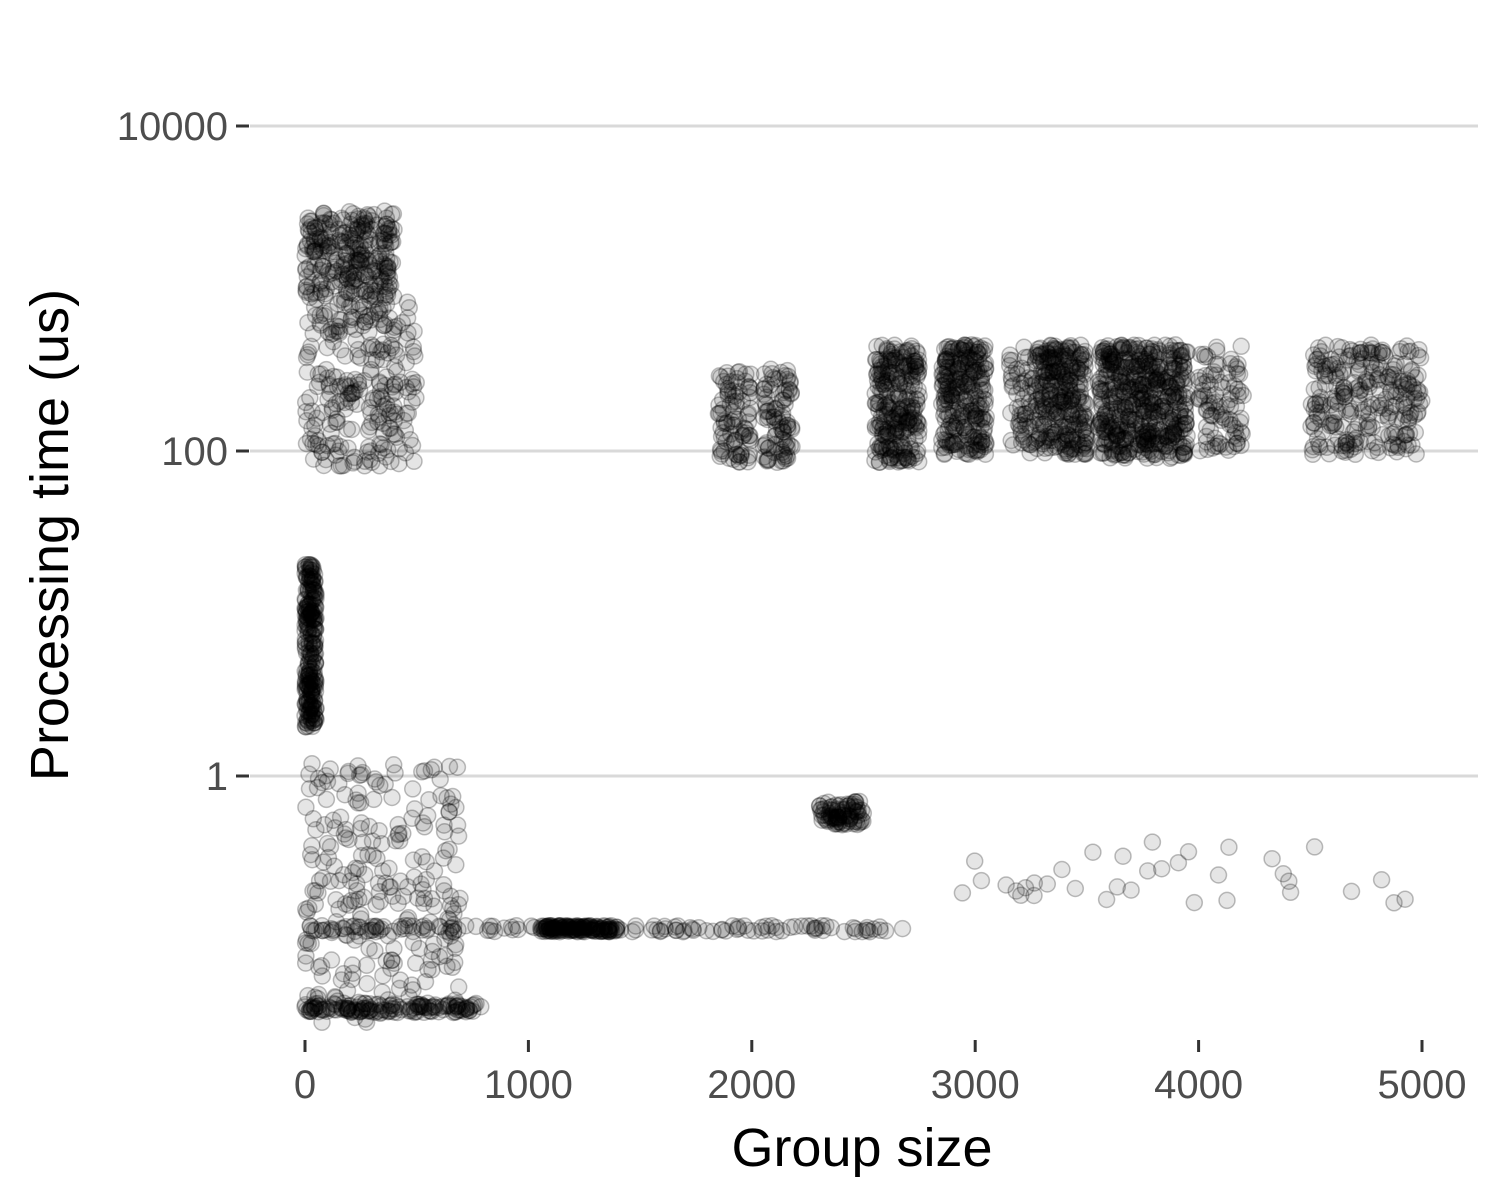 This screenshot has height=1200, width=1500. I want to click on x-axis-ticks: 0 1000 2000 3000 4000 5000, so click(880, 1073).